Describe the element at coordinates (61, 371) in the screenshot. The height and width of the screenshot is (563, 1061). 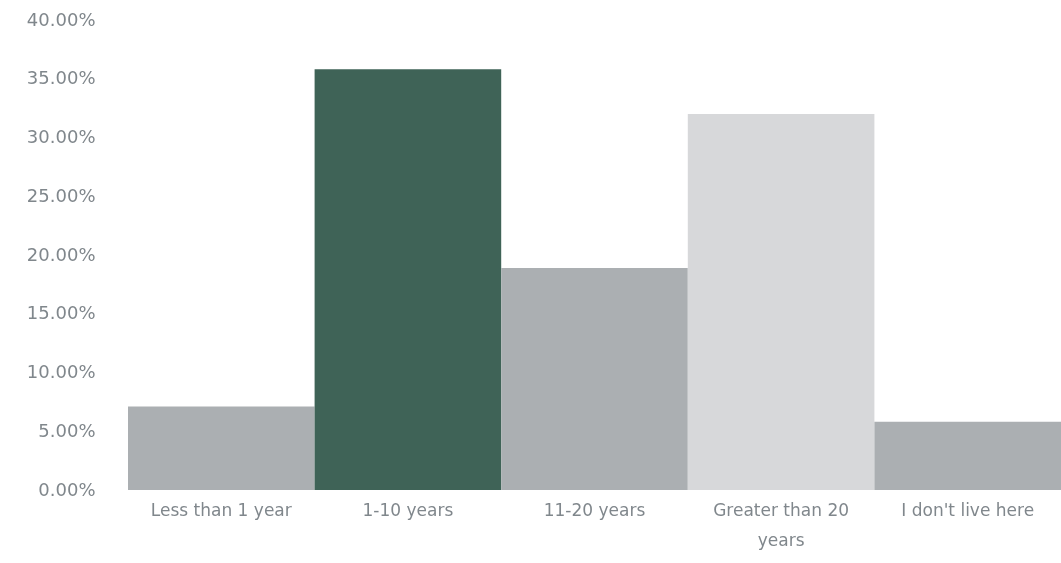
I see `y-tick-label: 10.00%` at that location.